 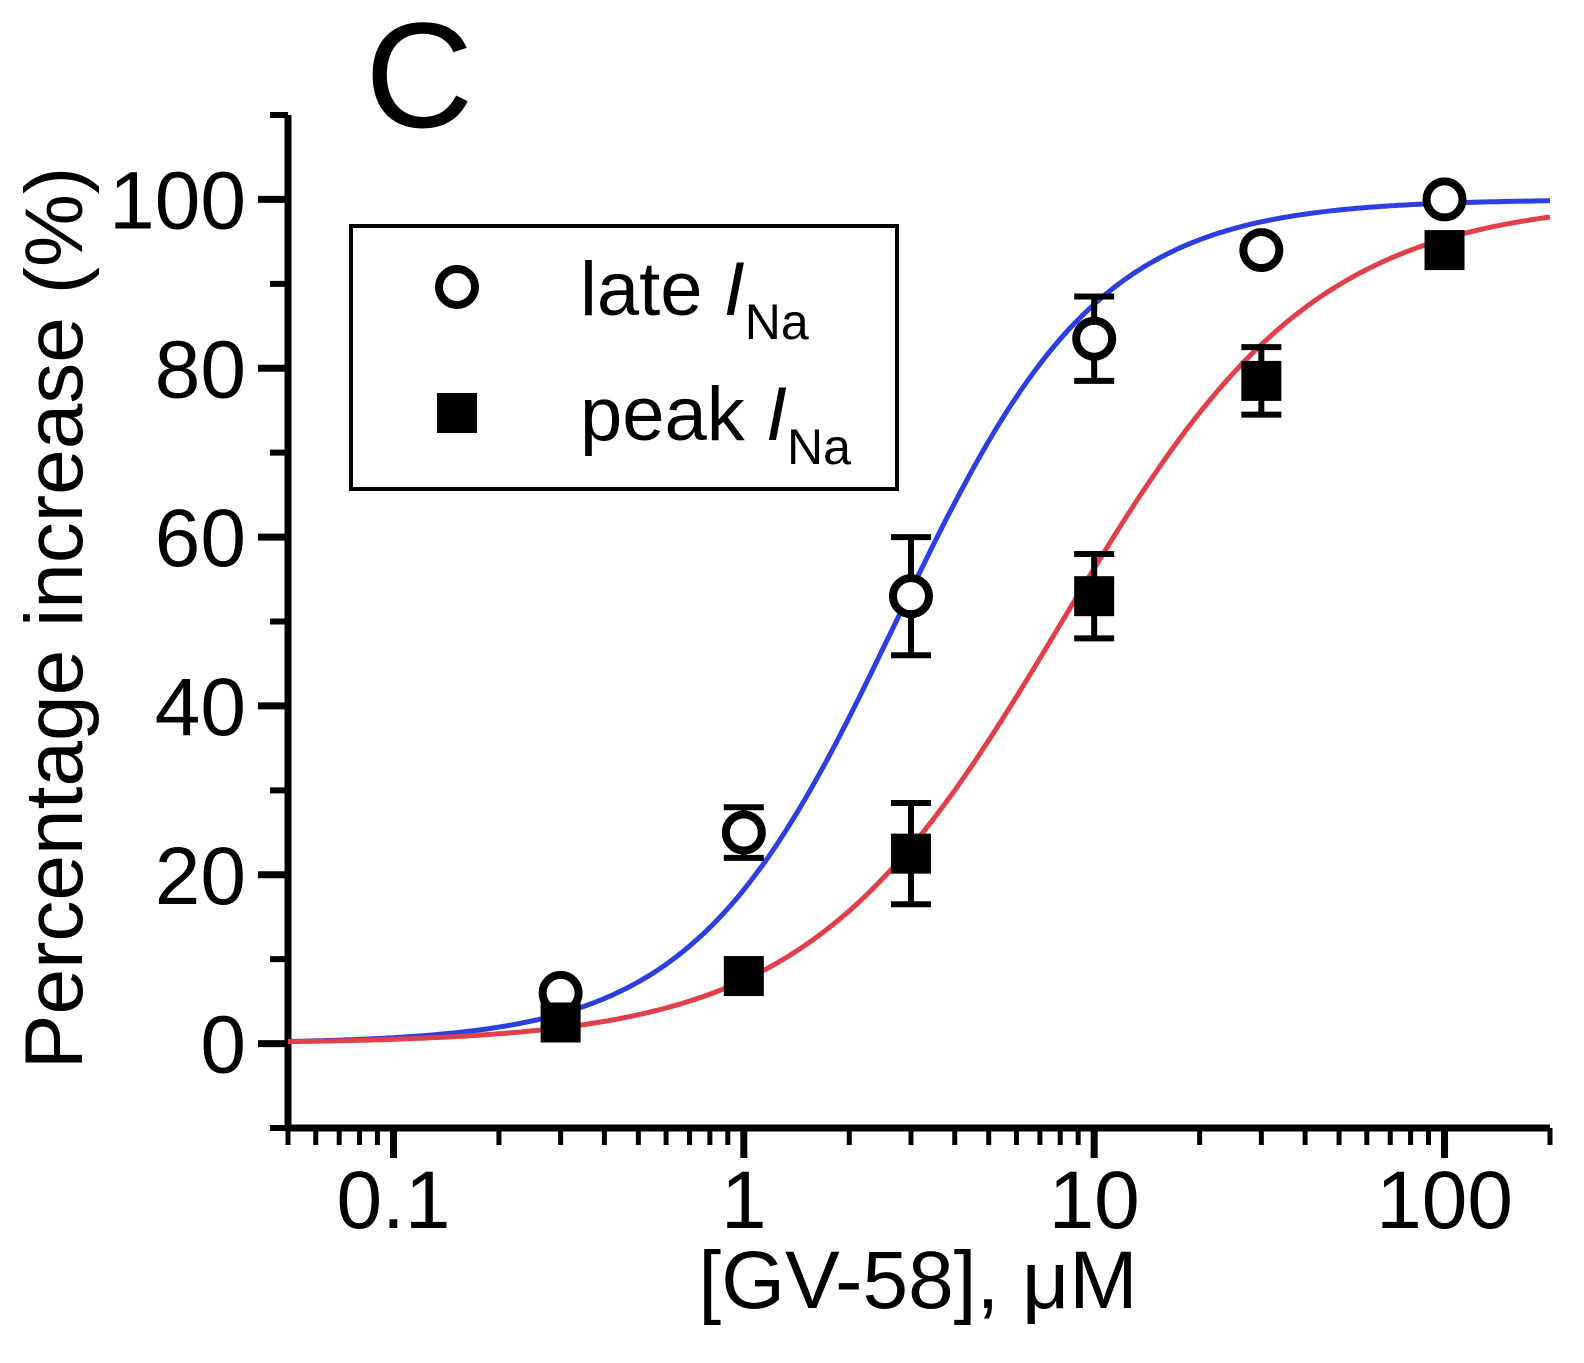 I want to click on y-tick-label: 40, so click(x=200, y=707).